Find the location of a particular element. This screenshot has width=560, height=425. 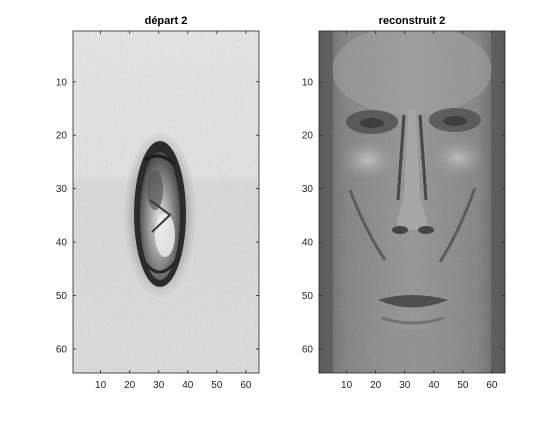

axes-title: reconstruit 2 is located at coordinates (412, 21).